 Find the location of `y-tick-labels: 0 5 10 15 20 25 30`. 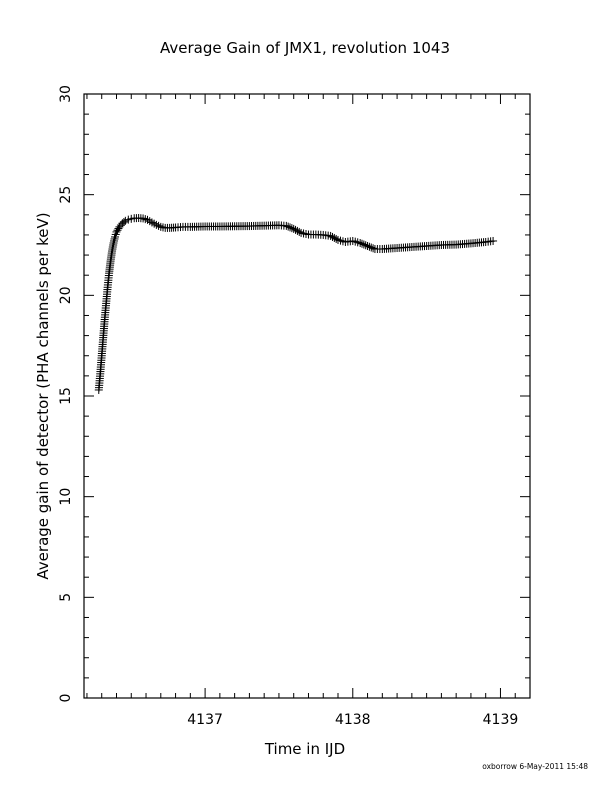

y-tick-labels: 0 5 10 15 20 25 30 is located at coordinates (66, 393).